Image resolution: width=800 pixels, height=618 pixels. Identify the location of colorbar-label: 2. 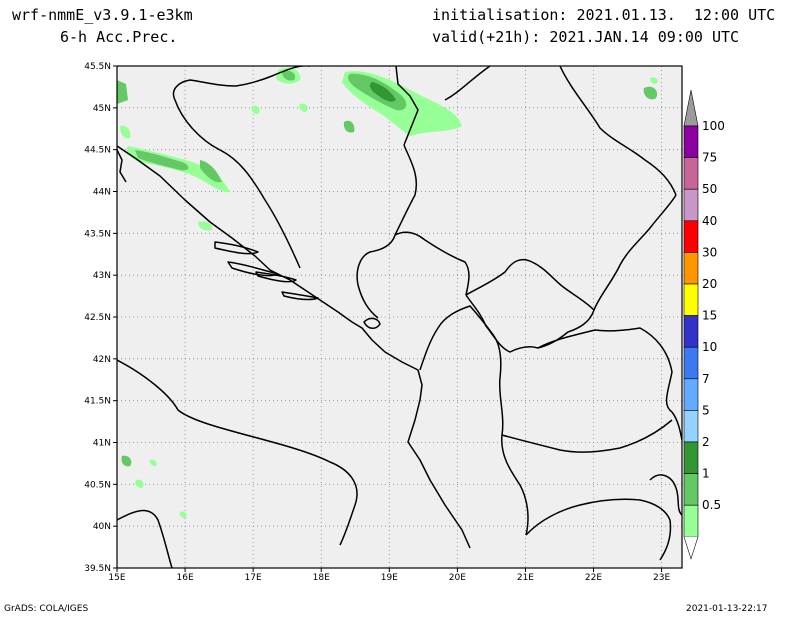
(706, 442).